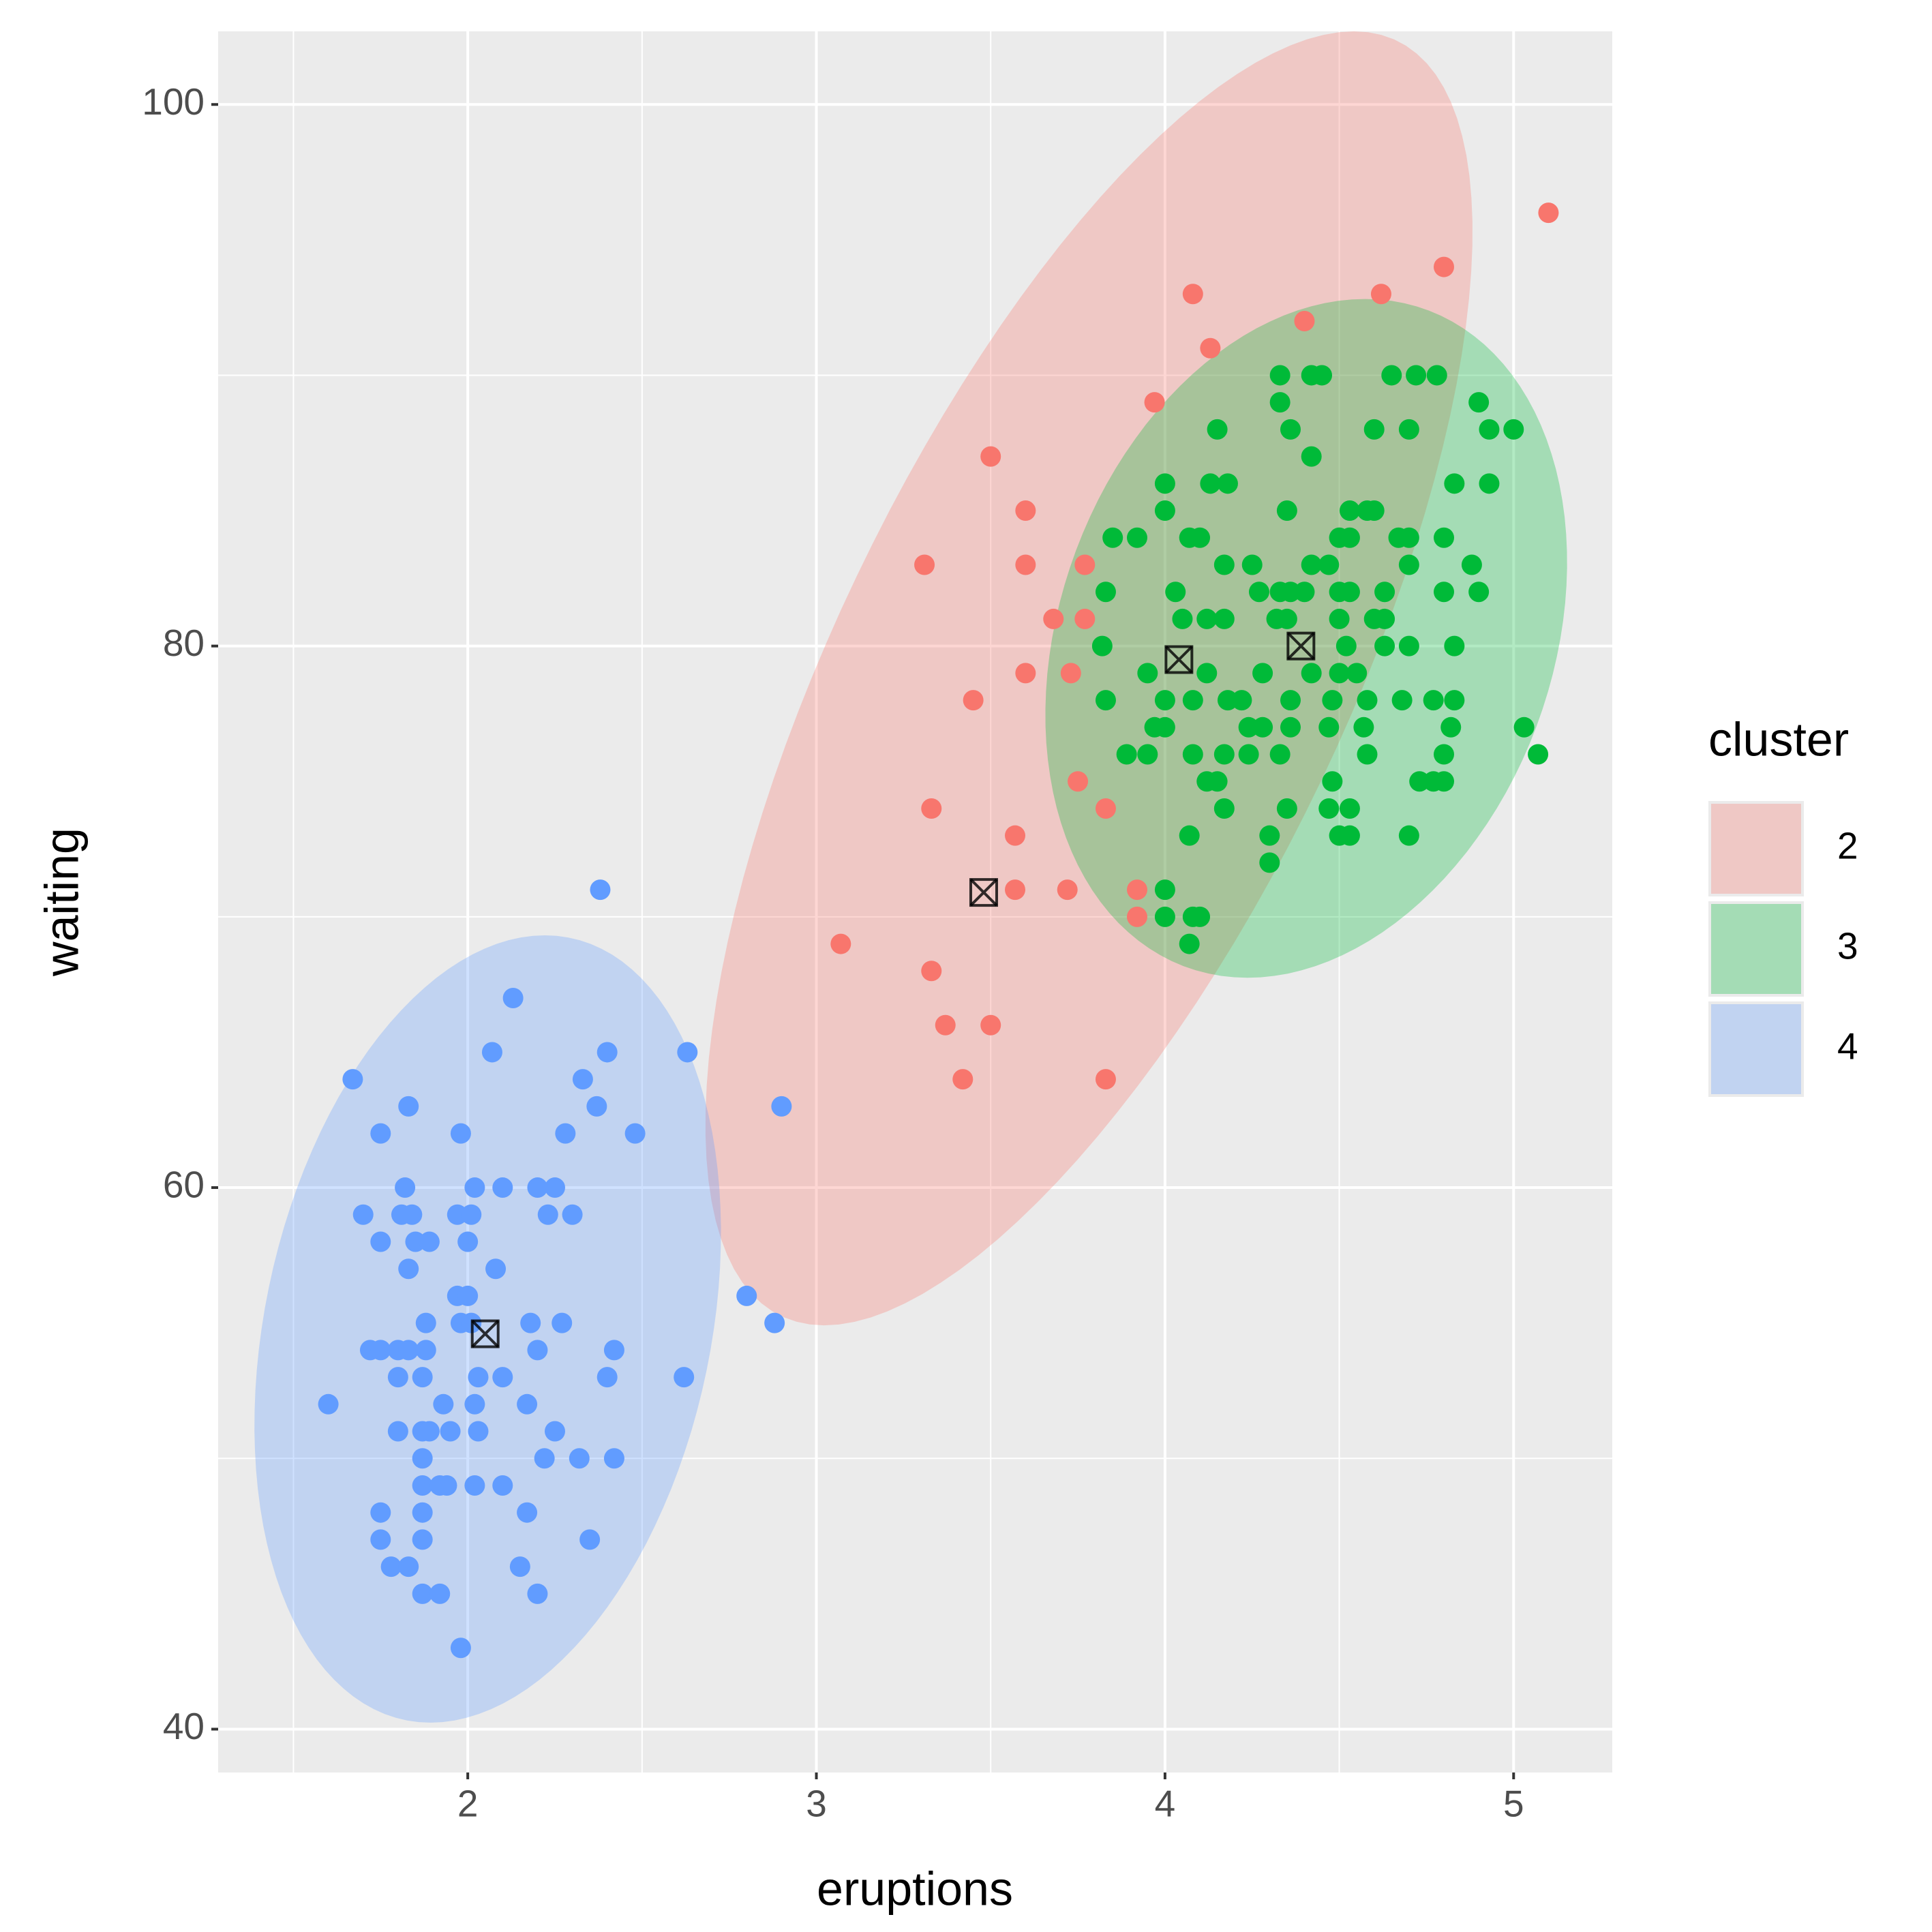  I want to click on centroid, so click(485, 1333).